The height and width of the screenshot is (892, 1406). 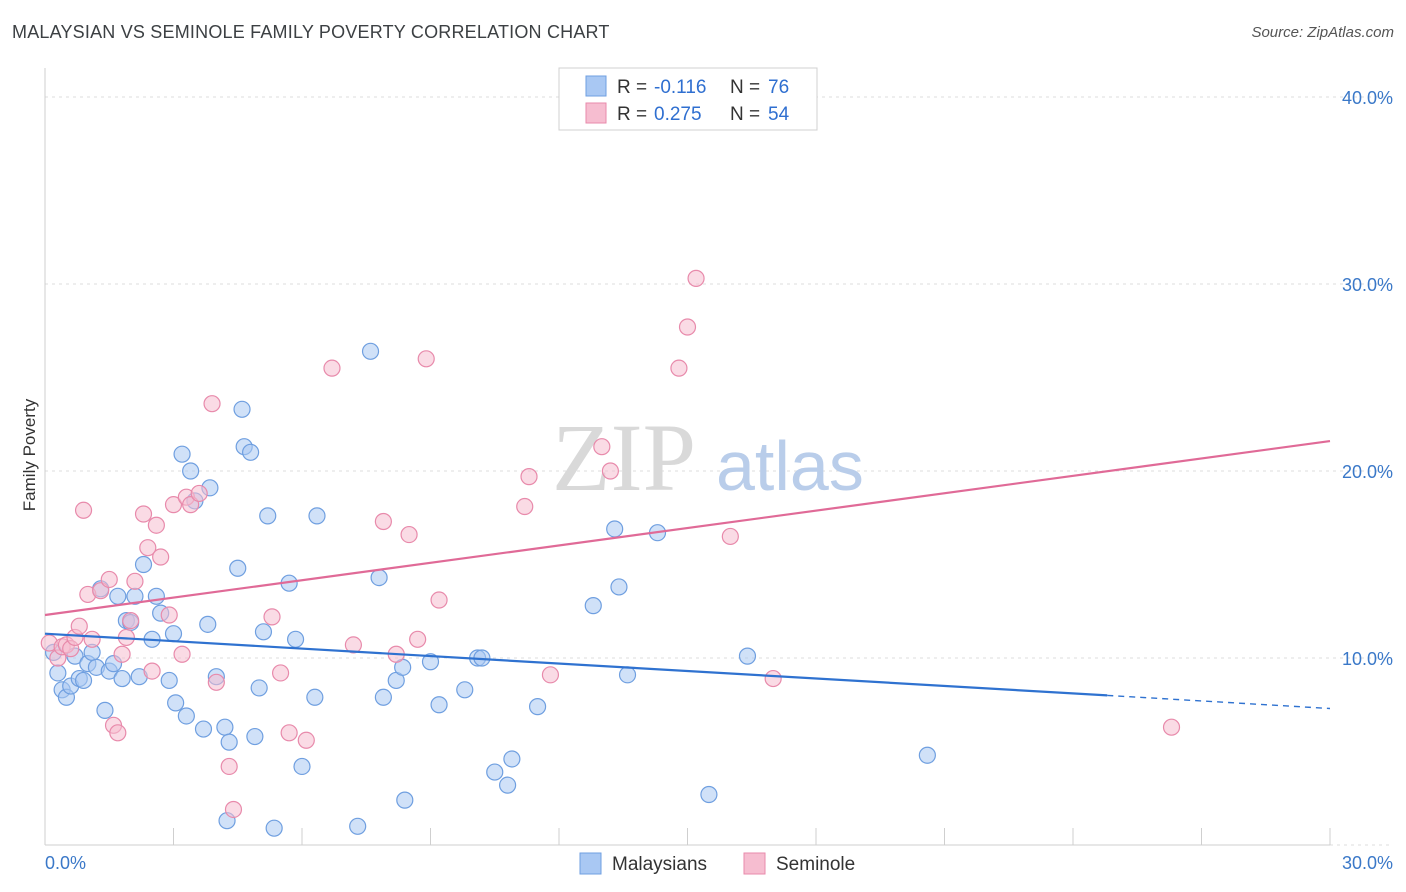 I want to click on legend-swatch-seminole, so click(x=596, y=113).